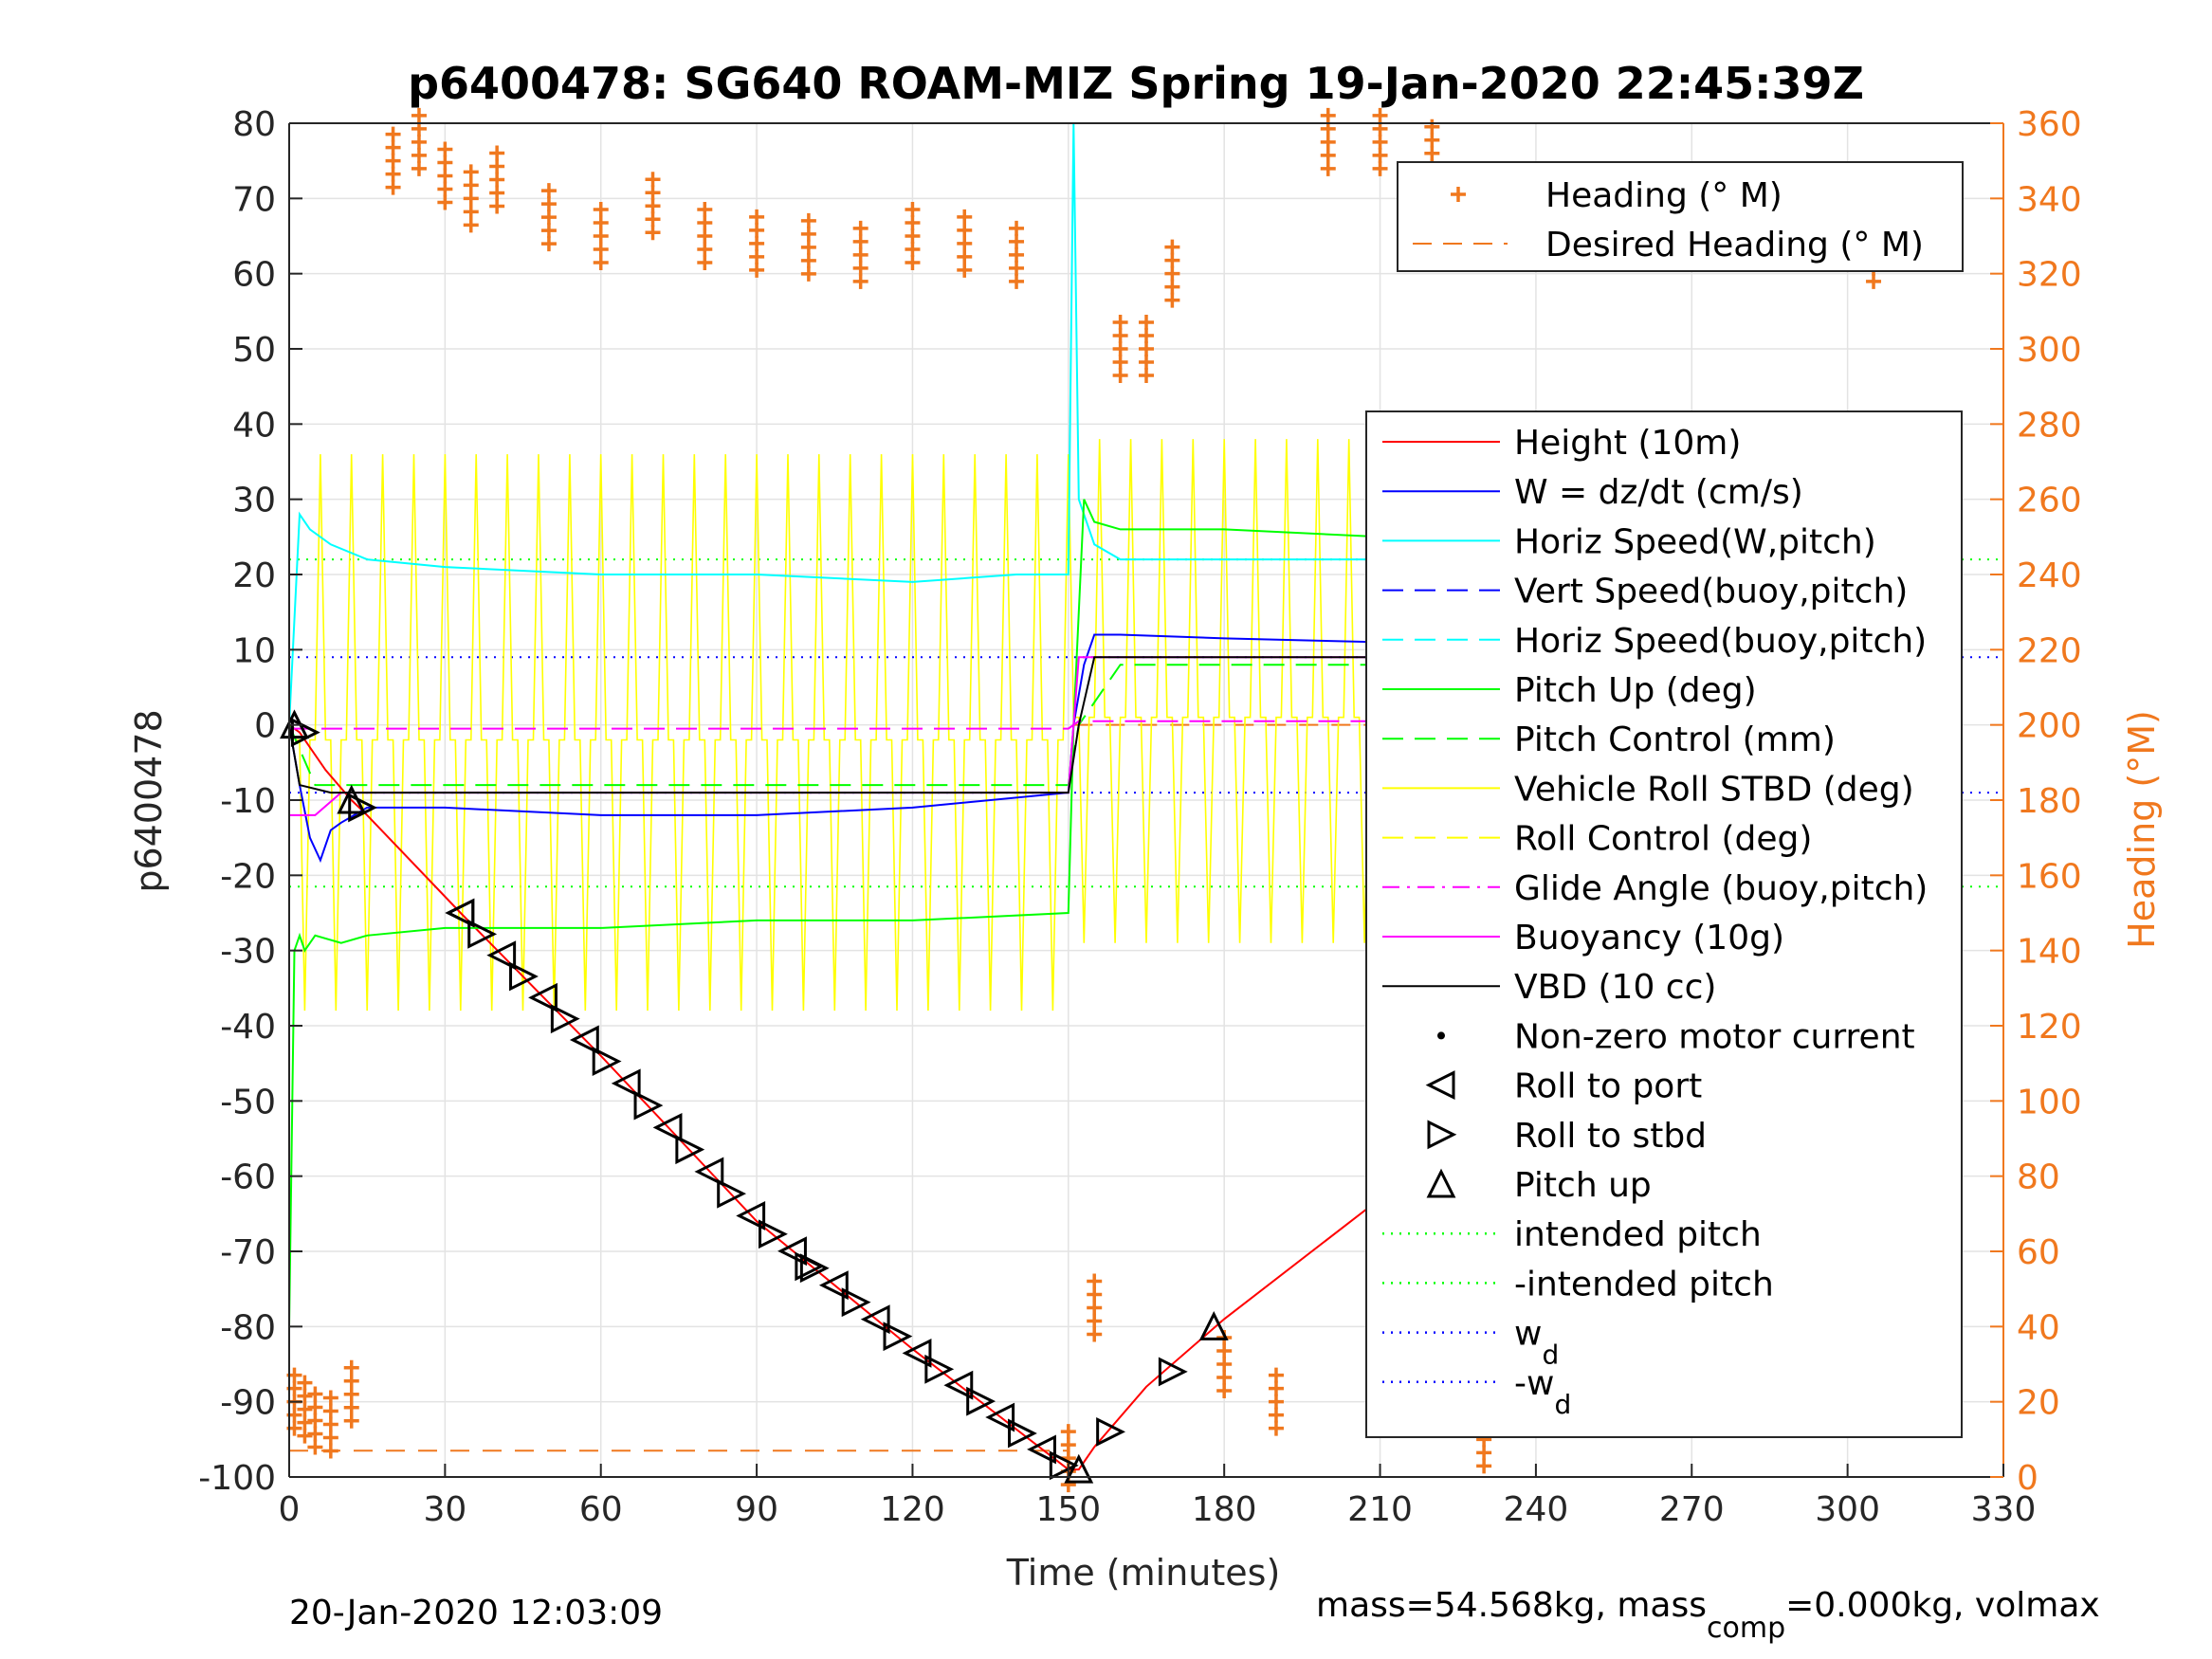  What do you see at coordinates (2049, 275) in the screenshot?
I see `y-tick-label-right: 320` at bounding box center [2049, 275].